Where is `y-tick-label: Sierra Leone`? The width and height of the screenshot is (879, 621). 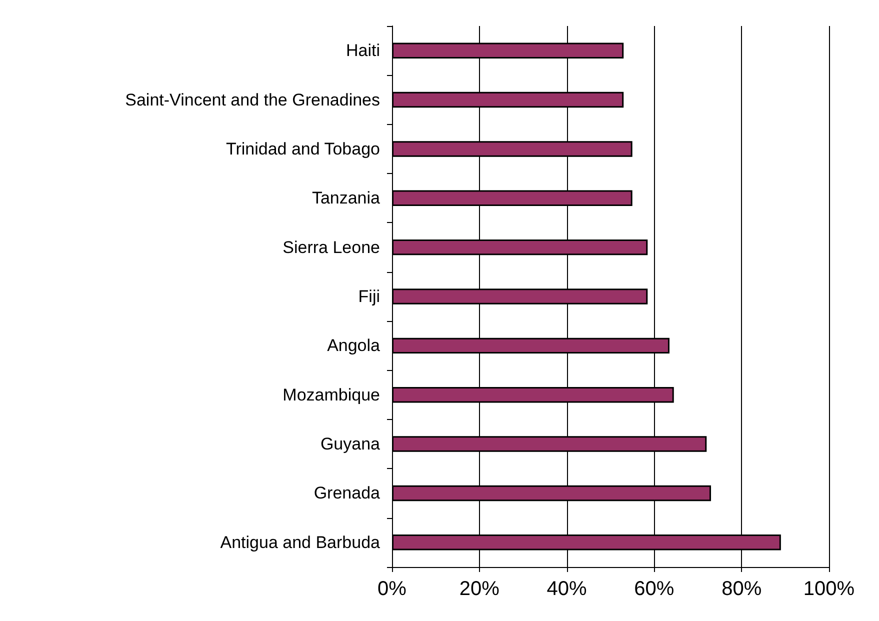
y-tick-label: Sierra Leone is located at coordinates (331, 247).